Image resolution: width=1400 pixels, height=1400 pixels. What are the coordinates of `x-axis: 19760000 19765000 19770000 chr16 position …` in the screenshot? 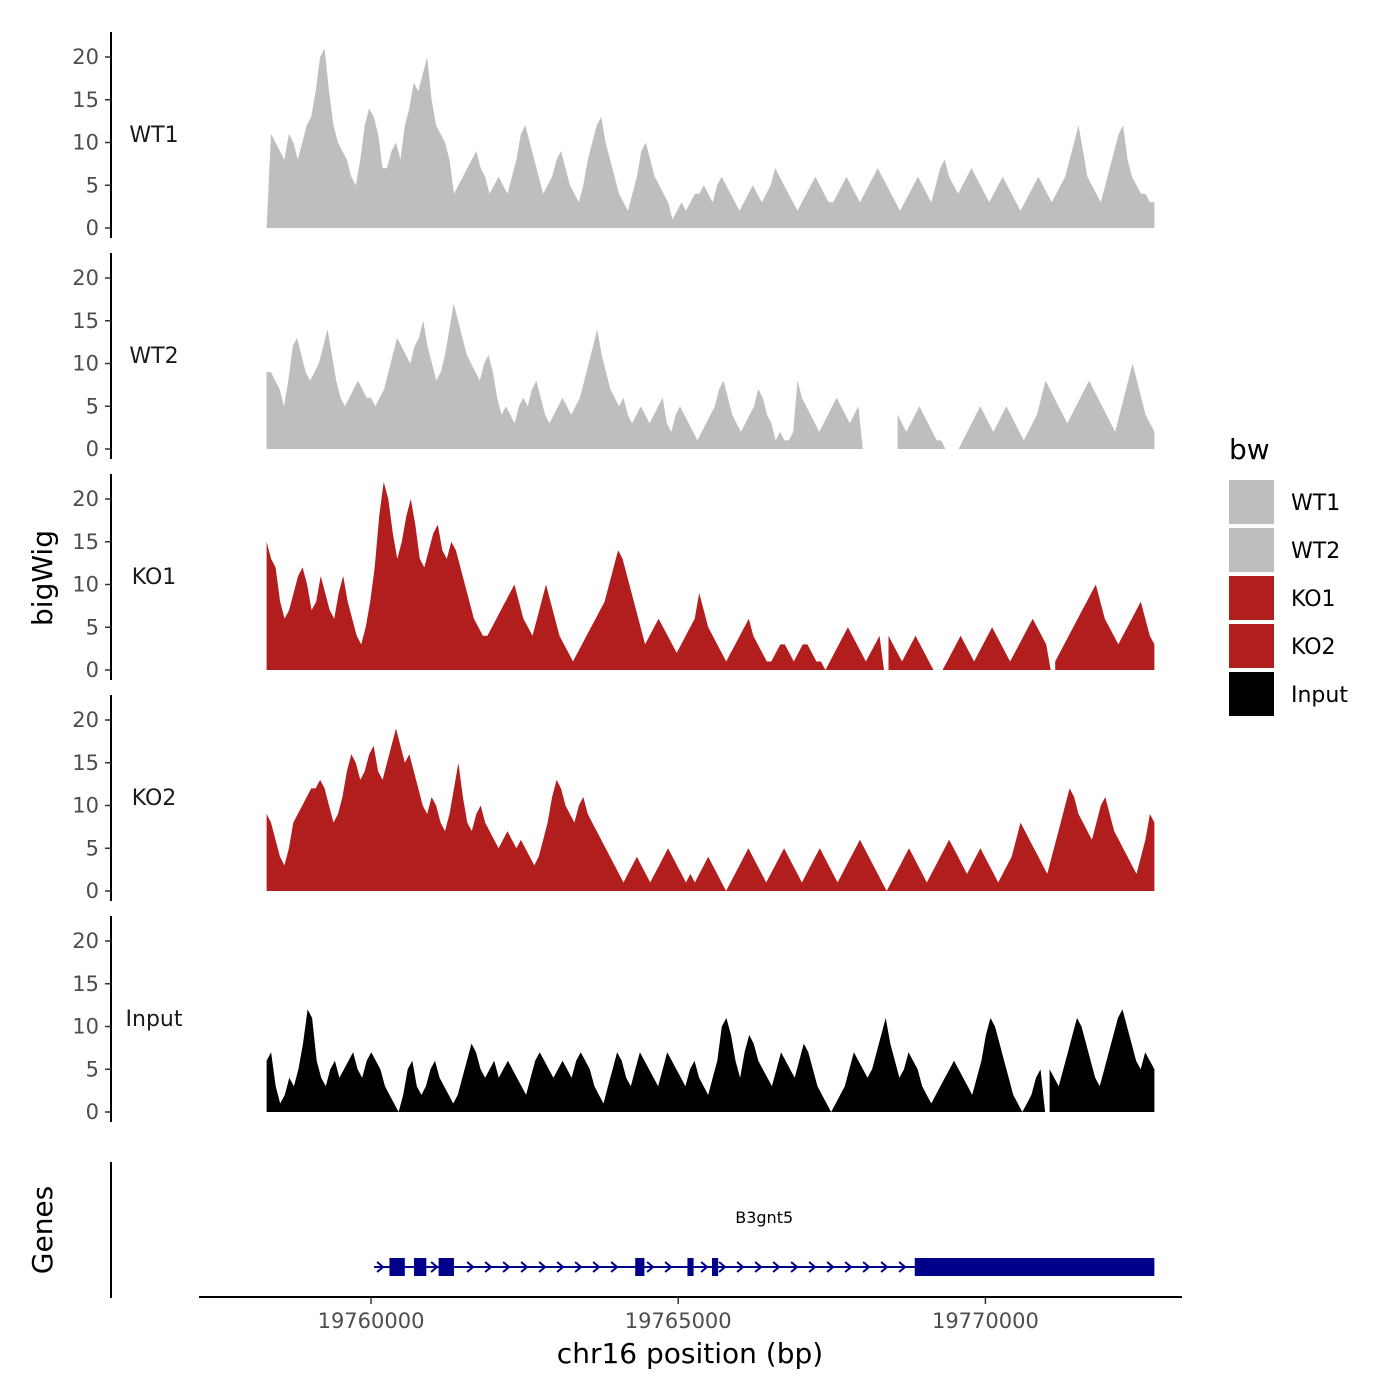 It's located at (690, 1333).